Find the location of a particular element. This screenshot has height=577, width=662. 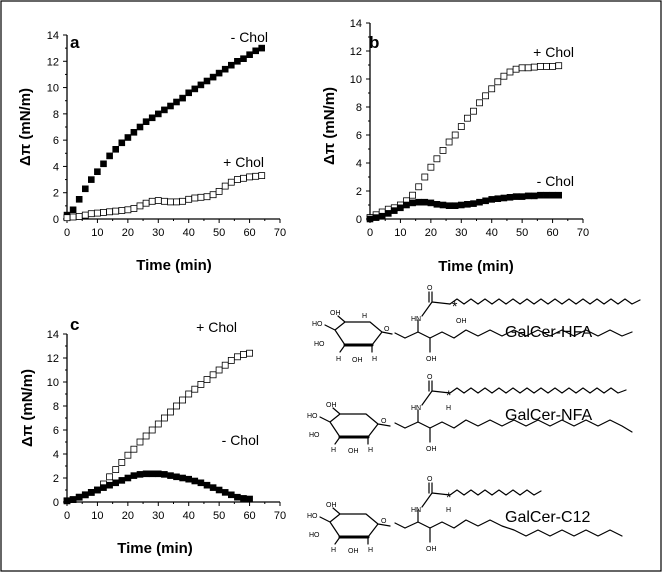

nfa-atom-o: O is located at coordinates (430, 377).